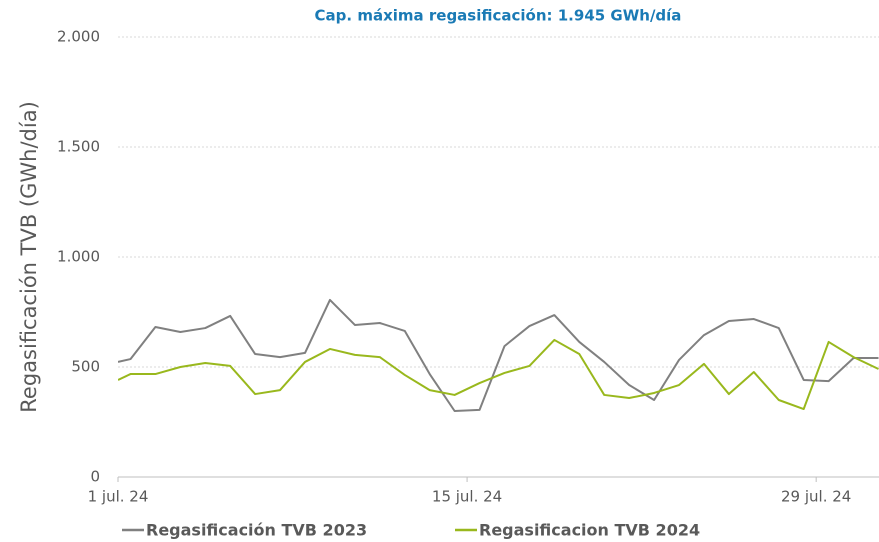 The image size is (879, 542). Describe the element at coordinates (256, 530) in the screenshot. I see `legend-label: Regasificación TVB 2023` at that location.